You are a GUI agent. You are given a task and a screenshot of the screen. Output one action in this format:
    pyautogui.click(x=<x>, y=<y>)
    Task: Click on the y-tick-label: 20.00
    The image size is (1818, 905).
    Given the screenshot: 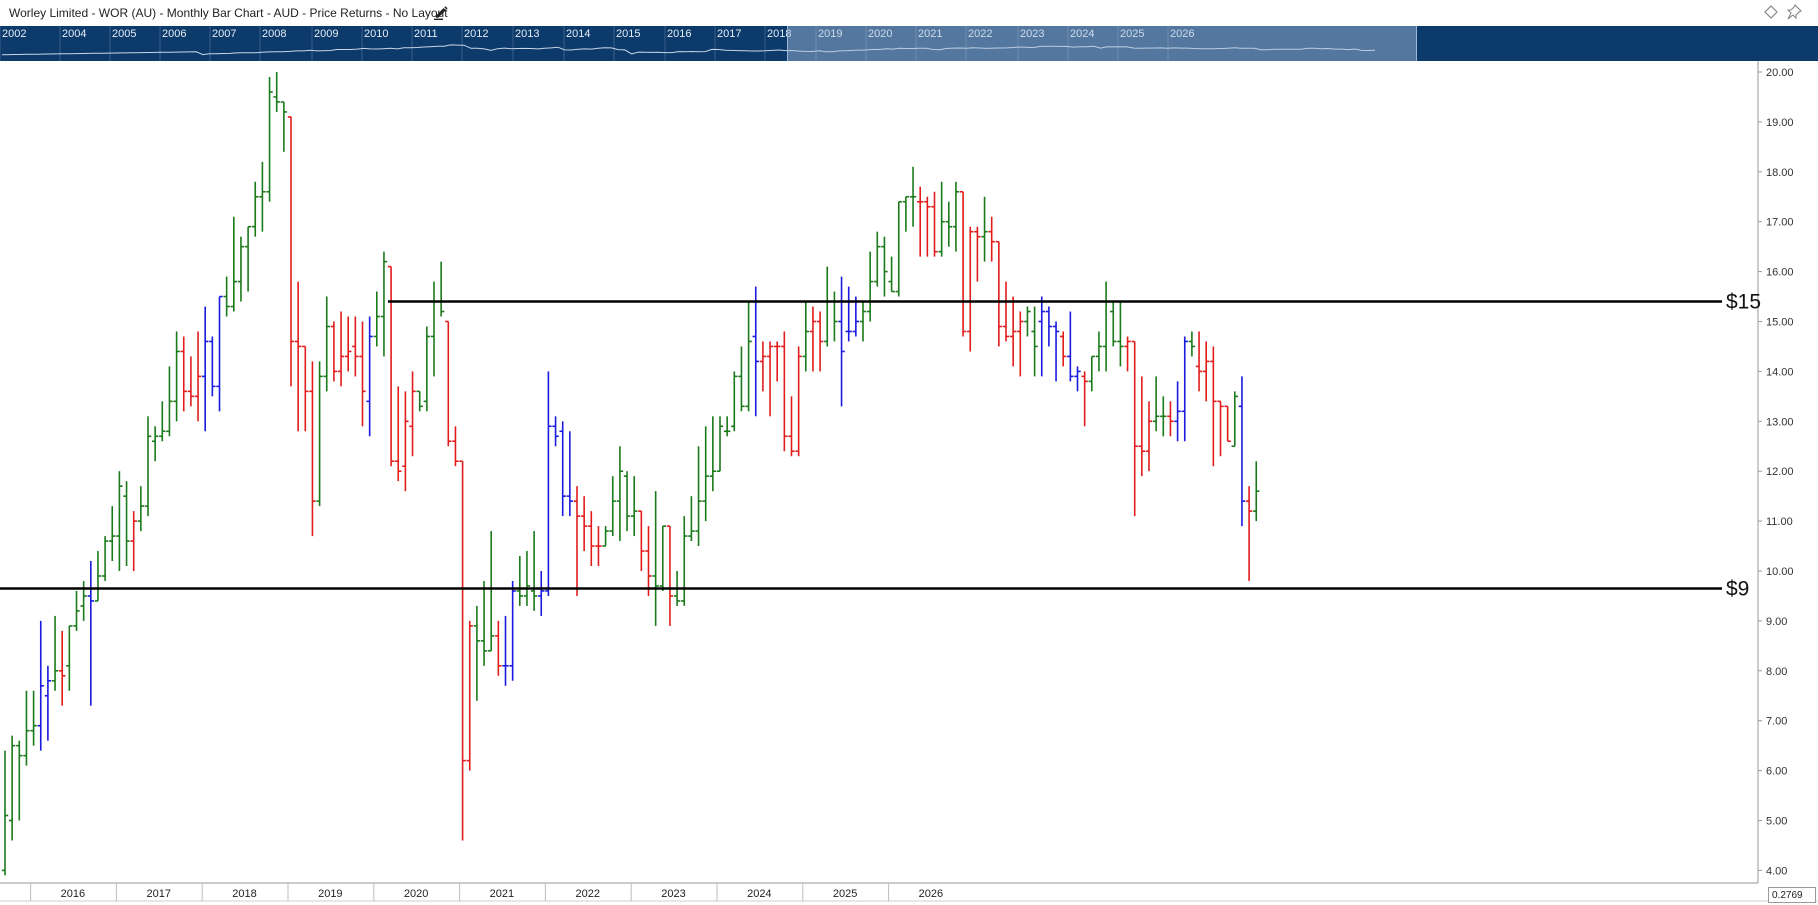 What is the action you would take?
    pyautogui.click(x=1780, y=73)
    